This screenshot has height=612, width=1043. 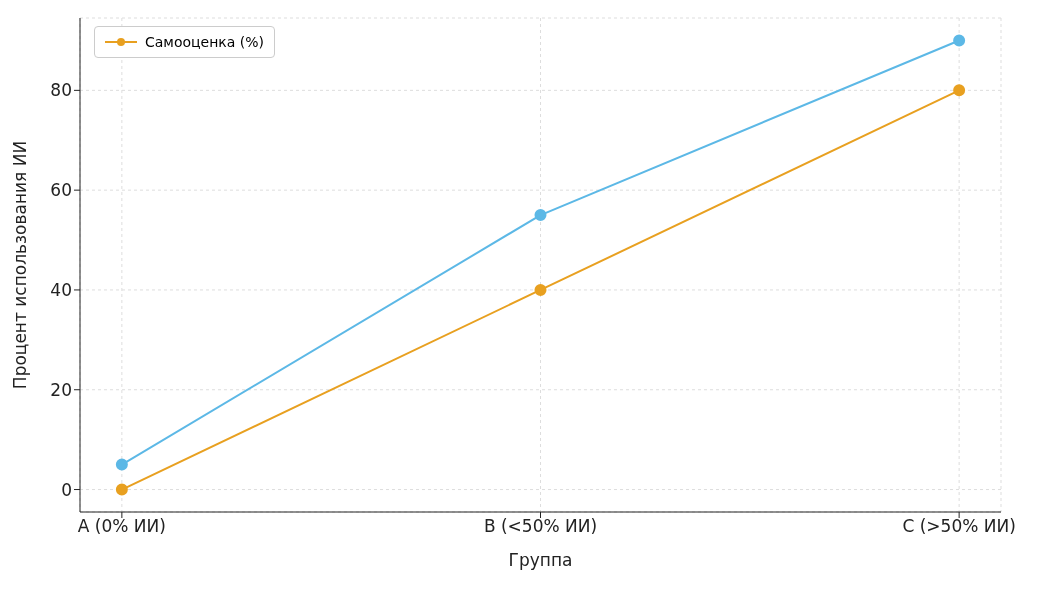 What do you see at coordinates (959, 526) in the screenshot?
I see `x-tick-label: C (>50% ИИ)` at bounding box center [959, 526].